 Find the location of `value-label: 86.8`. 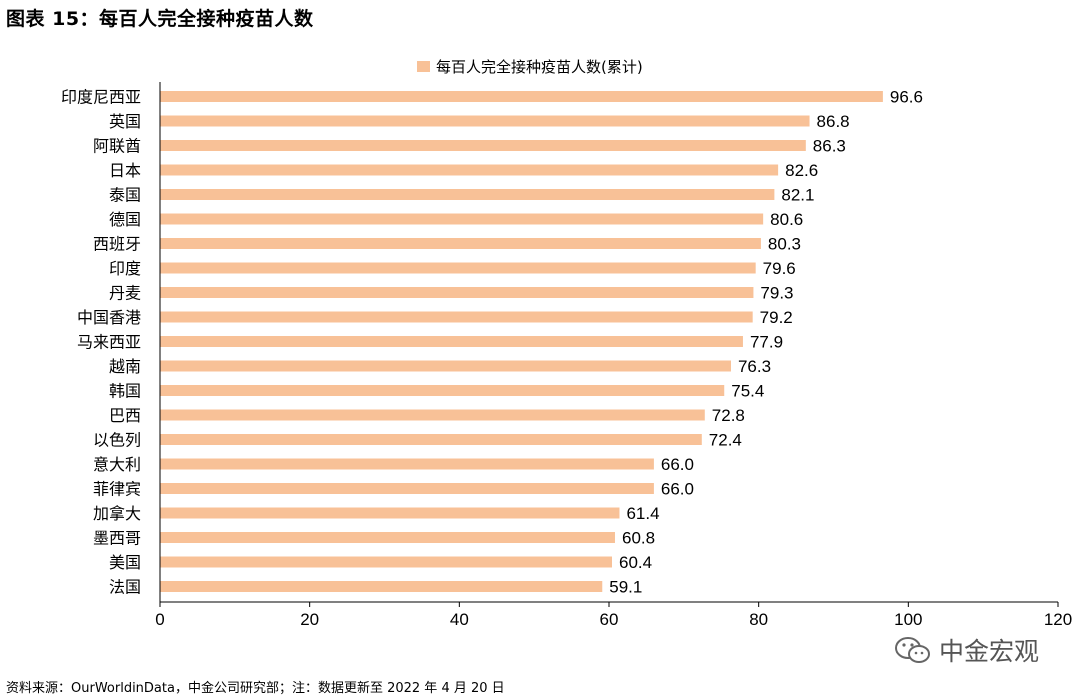

value-label: 86.8 is located at coordinates (833, 121).